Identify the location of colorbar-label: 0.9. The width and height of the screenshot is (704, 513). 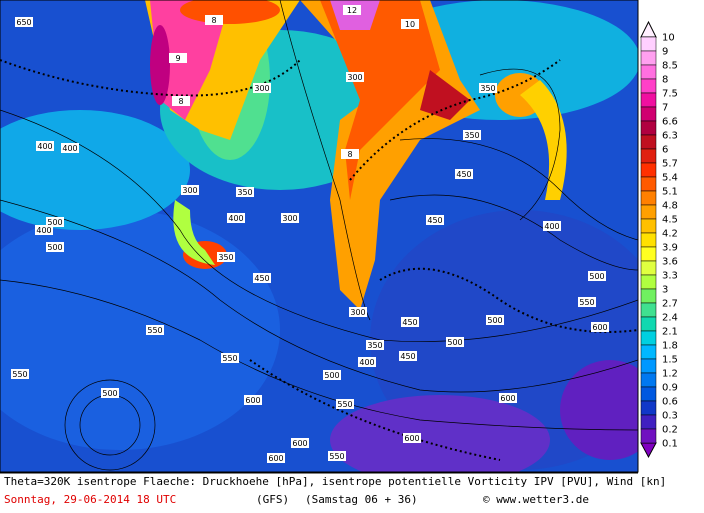
(670, 388).